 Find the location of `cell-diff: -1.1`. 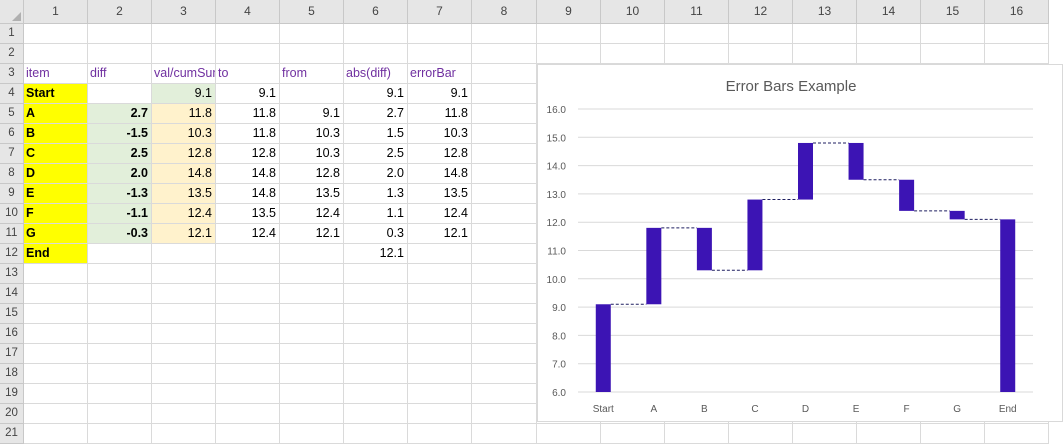

cell-diff: -1.1 is located at coordinates (120, 214).